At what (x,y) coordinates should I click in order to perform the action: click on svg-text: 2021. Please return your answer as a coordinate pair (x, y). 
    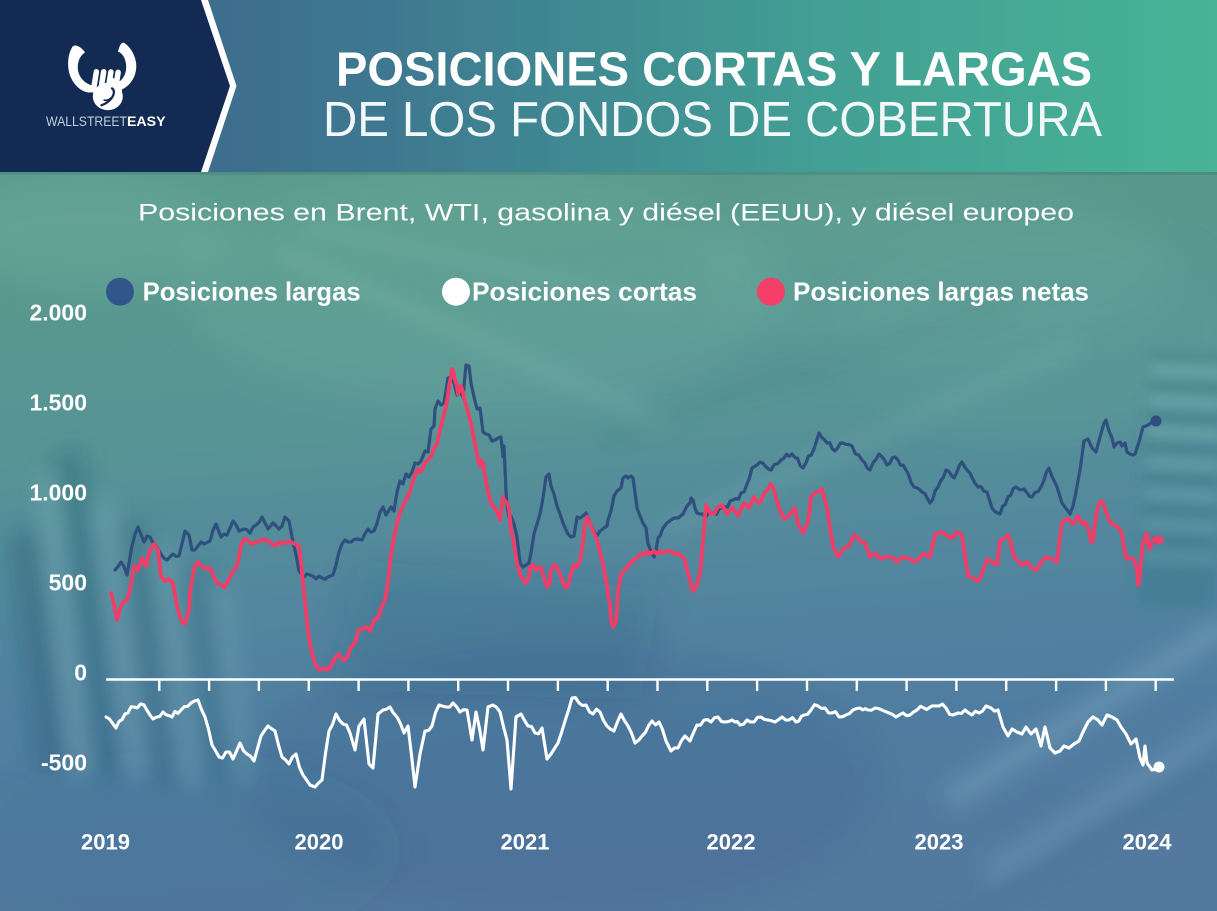
    Looking at the image, I should click on (525, 842).